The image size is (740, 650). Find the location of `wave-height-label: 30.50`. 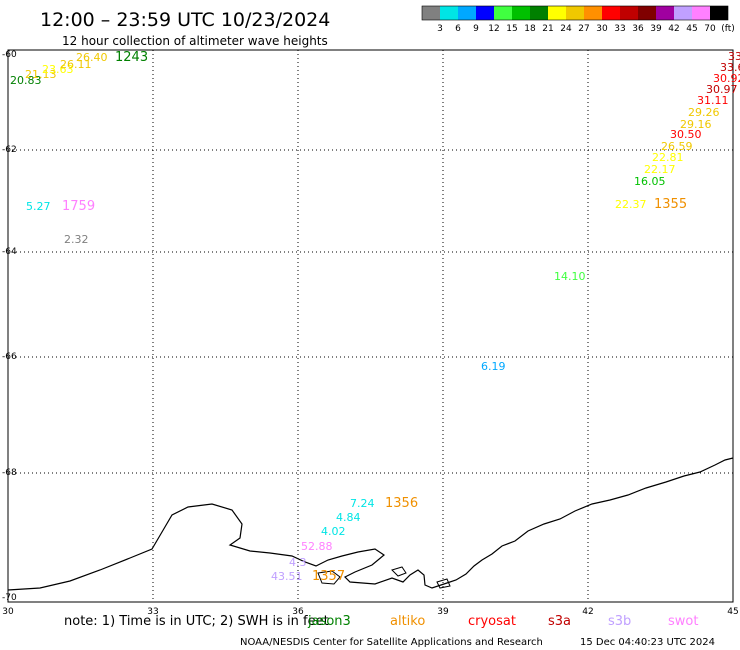

wave-height-label: 30.50 is located at coordinates (686, 134).